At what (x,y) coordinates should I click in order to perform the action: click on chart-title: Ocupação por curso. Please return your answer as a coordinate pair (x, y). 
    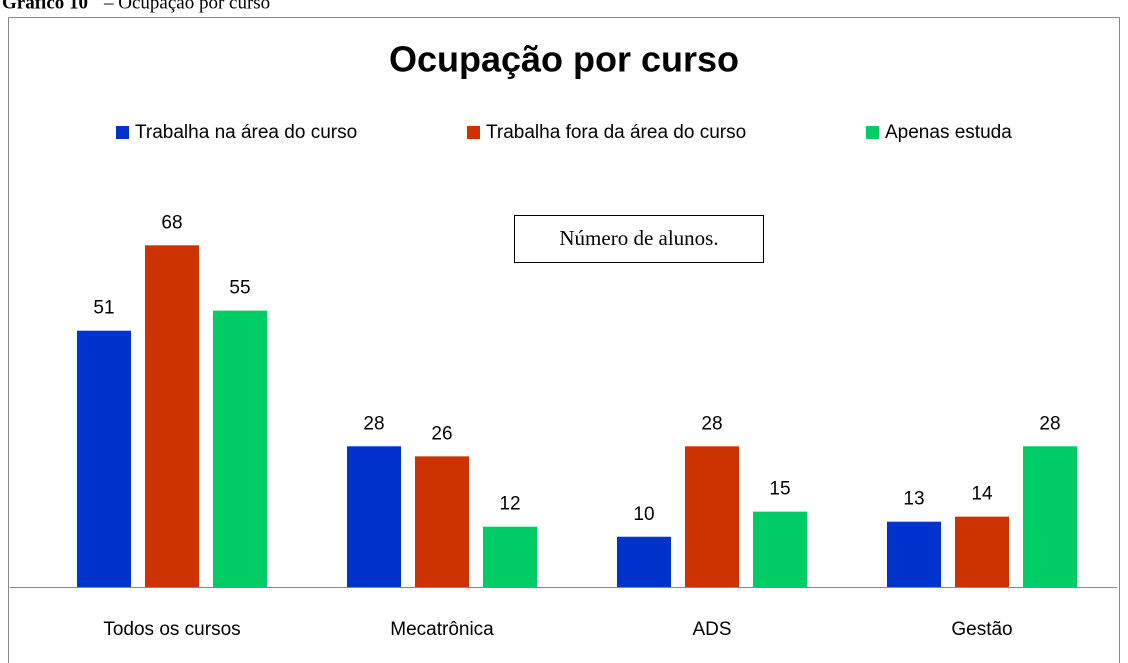
    Looking at the image, I should click on (564, 59).